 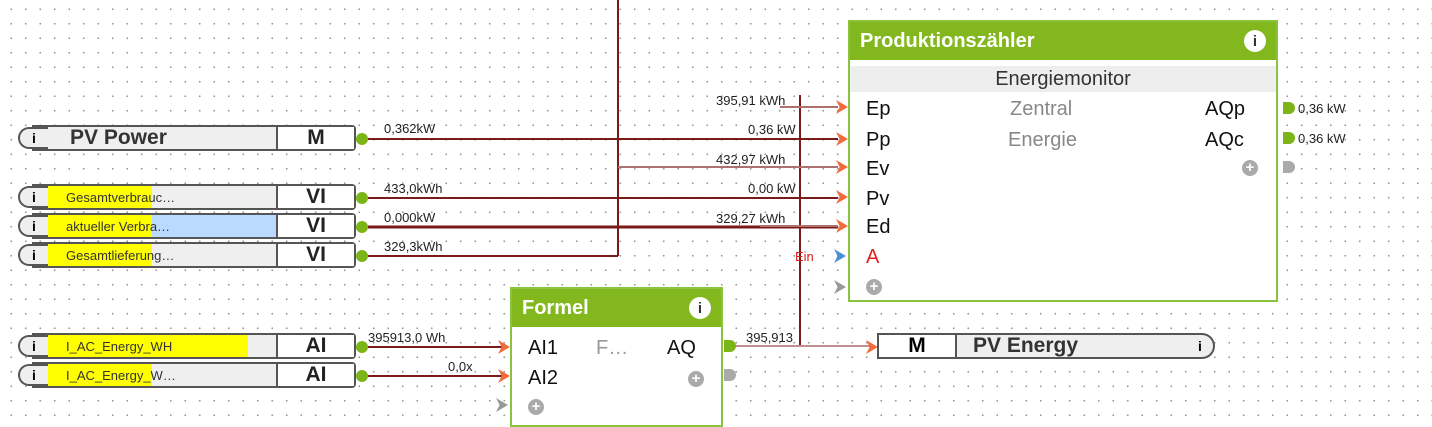 What do you see at coordinates (555, 307) in the screenshot?
I see `block-title: Formel` at bounding box center [555, 307].